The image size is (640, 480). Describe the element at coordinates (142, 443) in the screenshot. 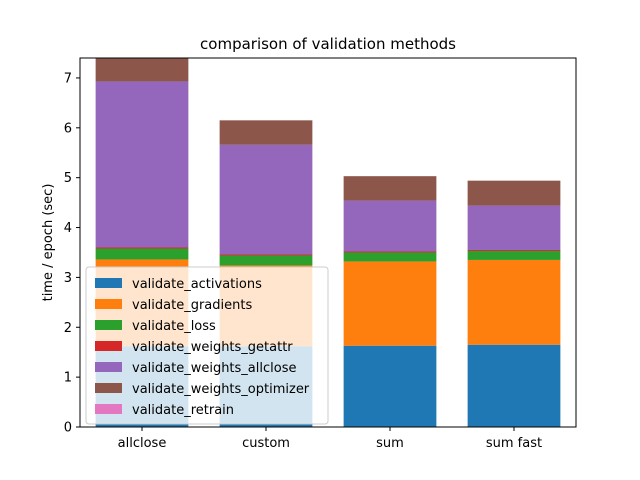

I see `x-tick-label: allclose` at that location.